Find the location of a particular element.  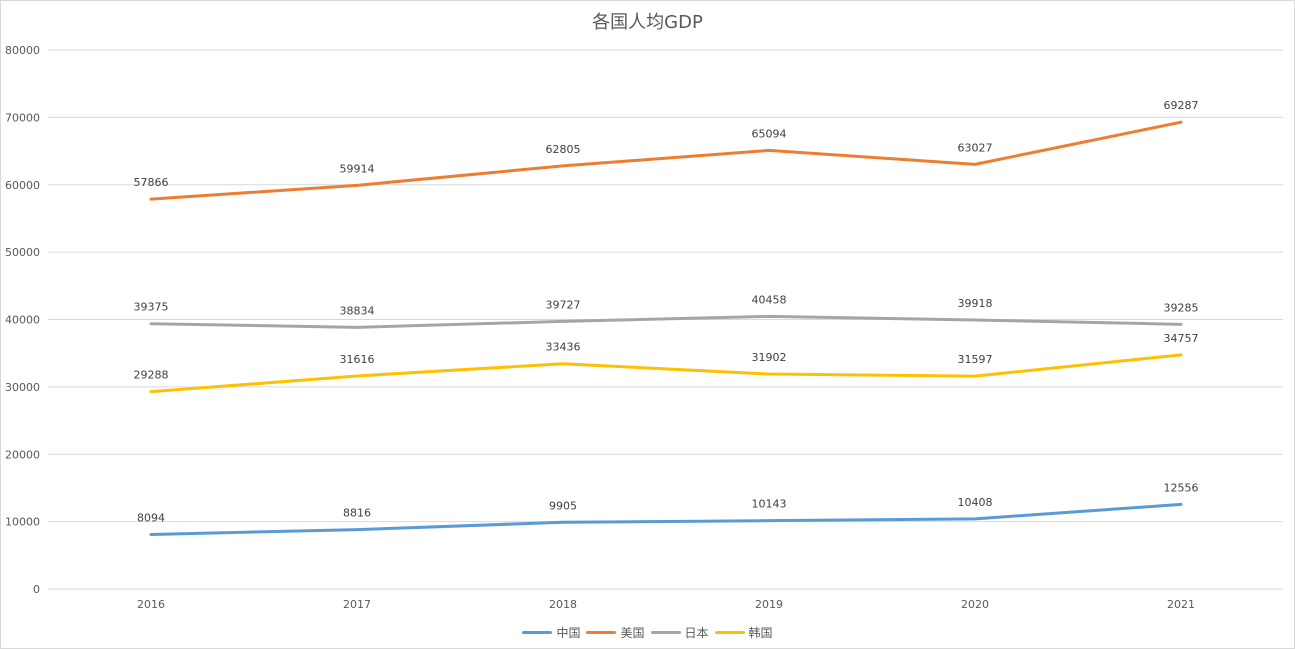

data-label: 29288 is located at coordinates (151, 375).